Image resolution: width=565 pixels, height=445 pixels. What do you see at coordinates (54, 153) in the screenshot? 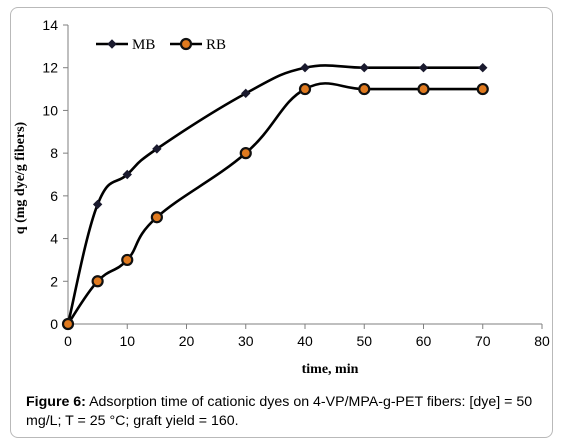
I see `y-tick-label: 8` at bounding box center [54, 153].